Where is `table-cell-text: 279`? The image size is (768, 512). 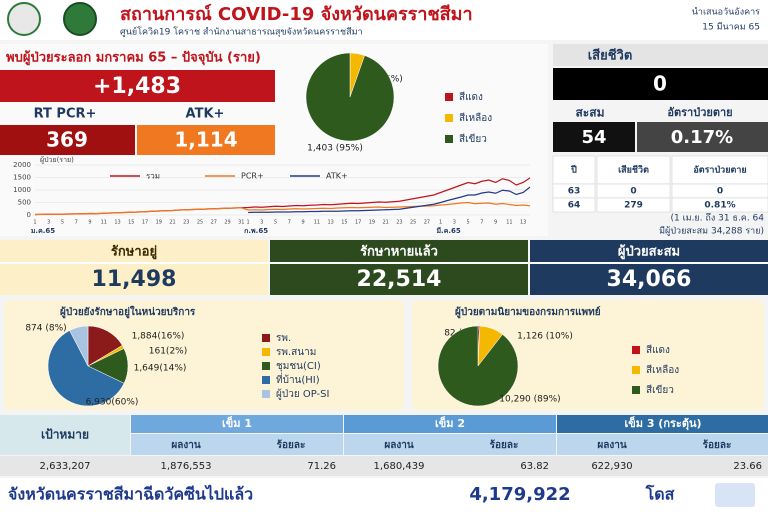
table-cell-text: 279 is located at coordinates (633, 206).